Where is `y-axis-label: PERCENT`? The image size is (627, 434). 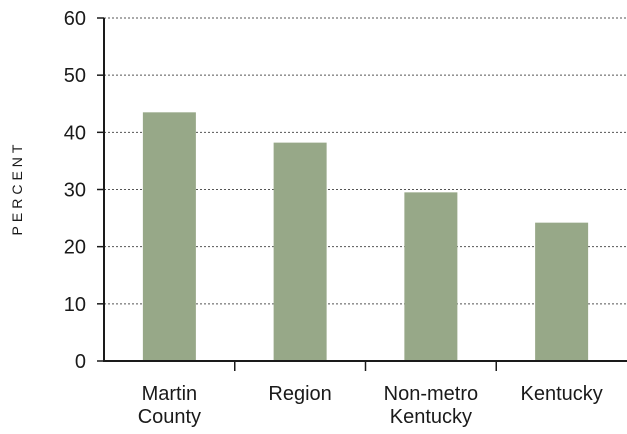
y-axis-label: PERCENT is located at coordinates (17, 188).